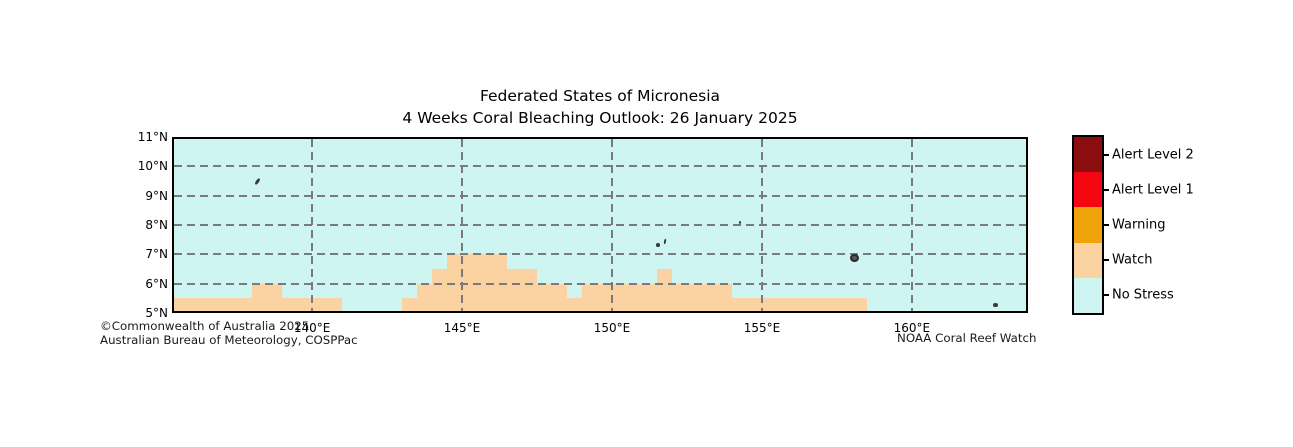 Image resolution: width=1293 pixels, height=447 pixels. Describe the element at coordinates (762, 328) in the screenshot. I see `x-axis-tick-label: 155°E` at that location.